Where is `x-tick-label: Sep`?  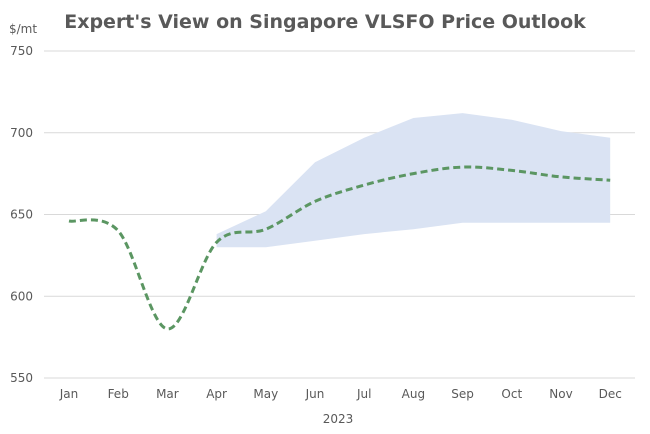
x-tick-label: Sep is located at coordinates (462, 394).